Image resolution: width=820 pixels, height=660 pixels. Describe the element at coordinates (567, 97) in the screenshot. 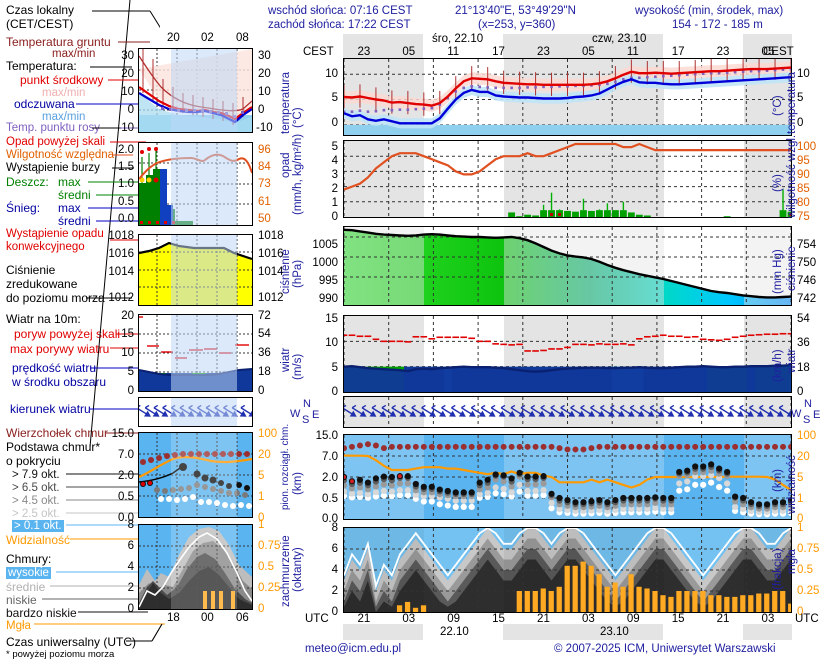

I see `main-temperature-panel` at that location.